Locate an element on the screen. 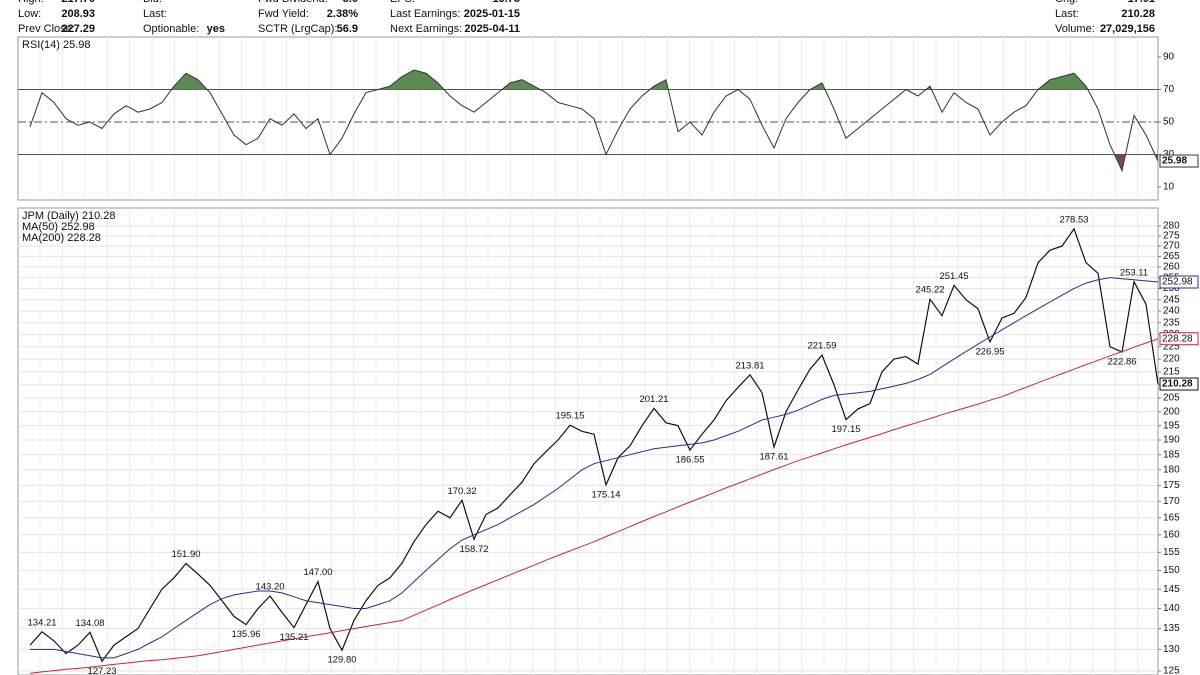  annotation: 175.14 is located at coordinates (605, 494).